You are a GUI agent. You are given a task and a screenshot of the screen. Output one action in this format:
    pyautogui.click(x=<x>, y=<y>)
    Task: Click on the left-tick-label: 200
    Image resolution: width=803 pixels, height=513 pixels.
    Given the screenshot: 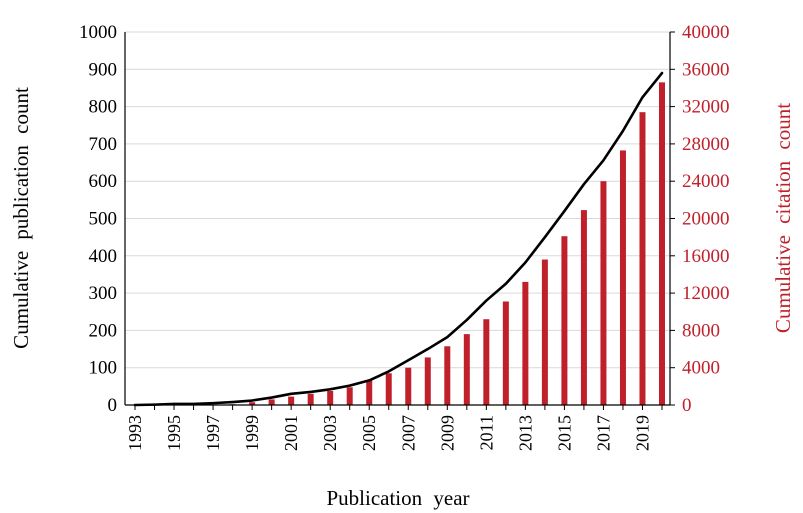 What is the action you would take?
    pyautogui.click(x=103, y=330)
    